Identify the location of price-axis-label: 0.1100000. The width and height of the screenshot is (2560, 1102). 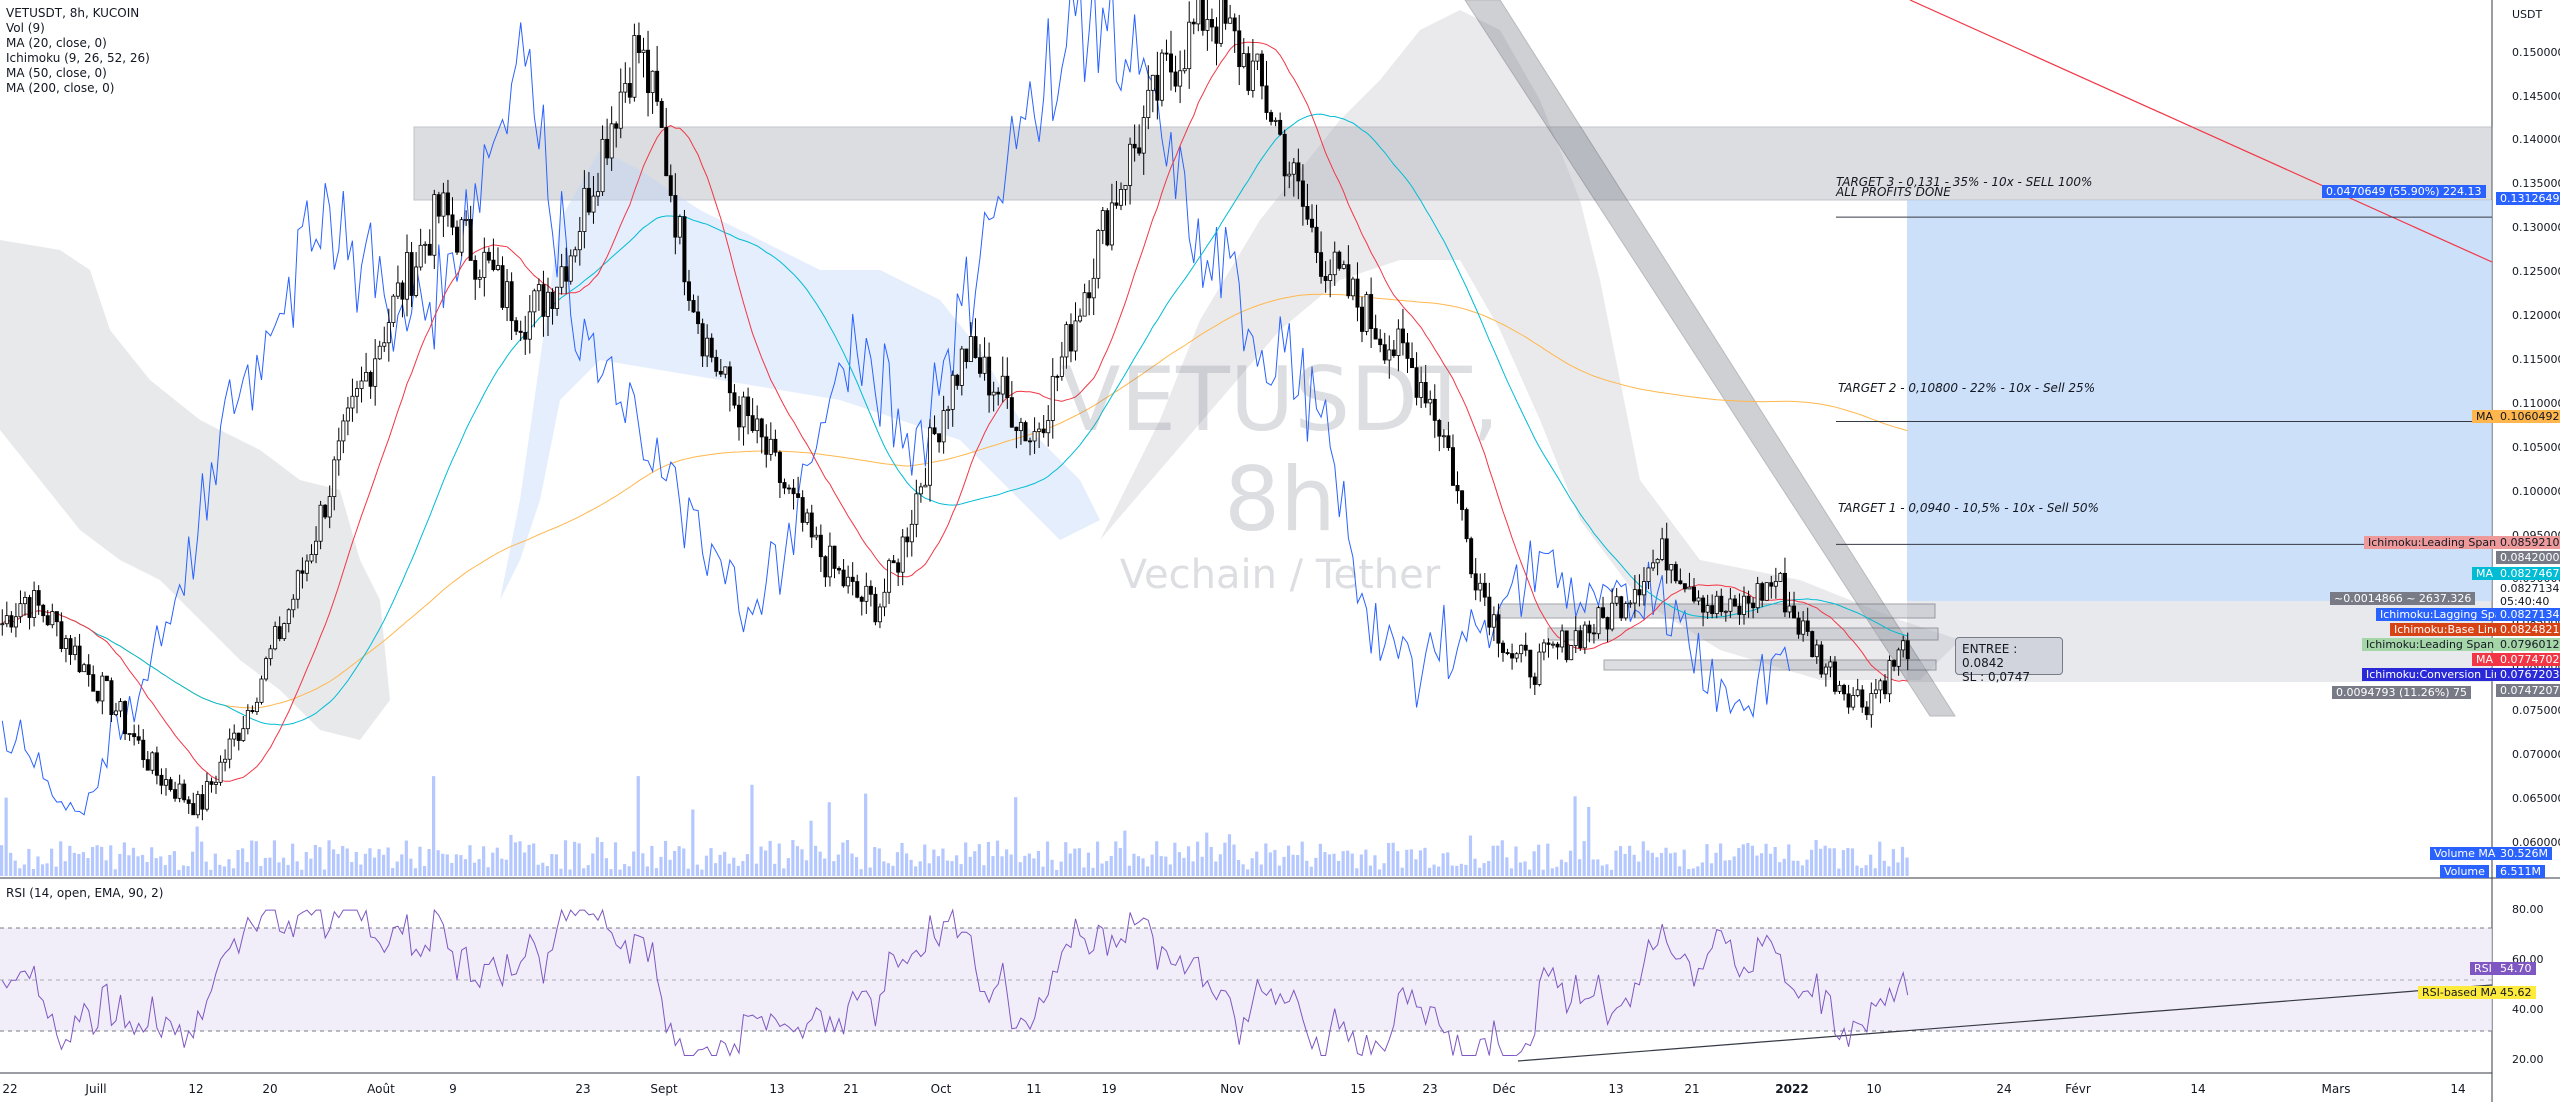
(2536, 403).